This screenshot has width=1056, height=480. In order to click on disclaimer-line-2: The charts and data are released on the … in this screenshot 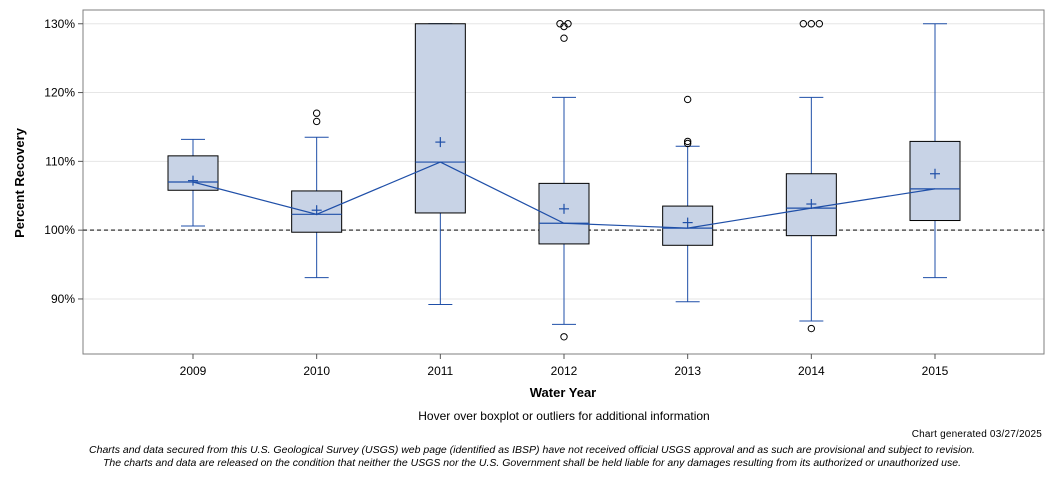, I will do `click(532, 463)`.